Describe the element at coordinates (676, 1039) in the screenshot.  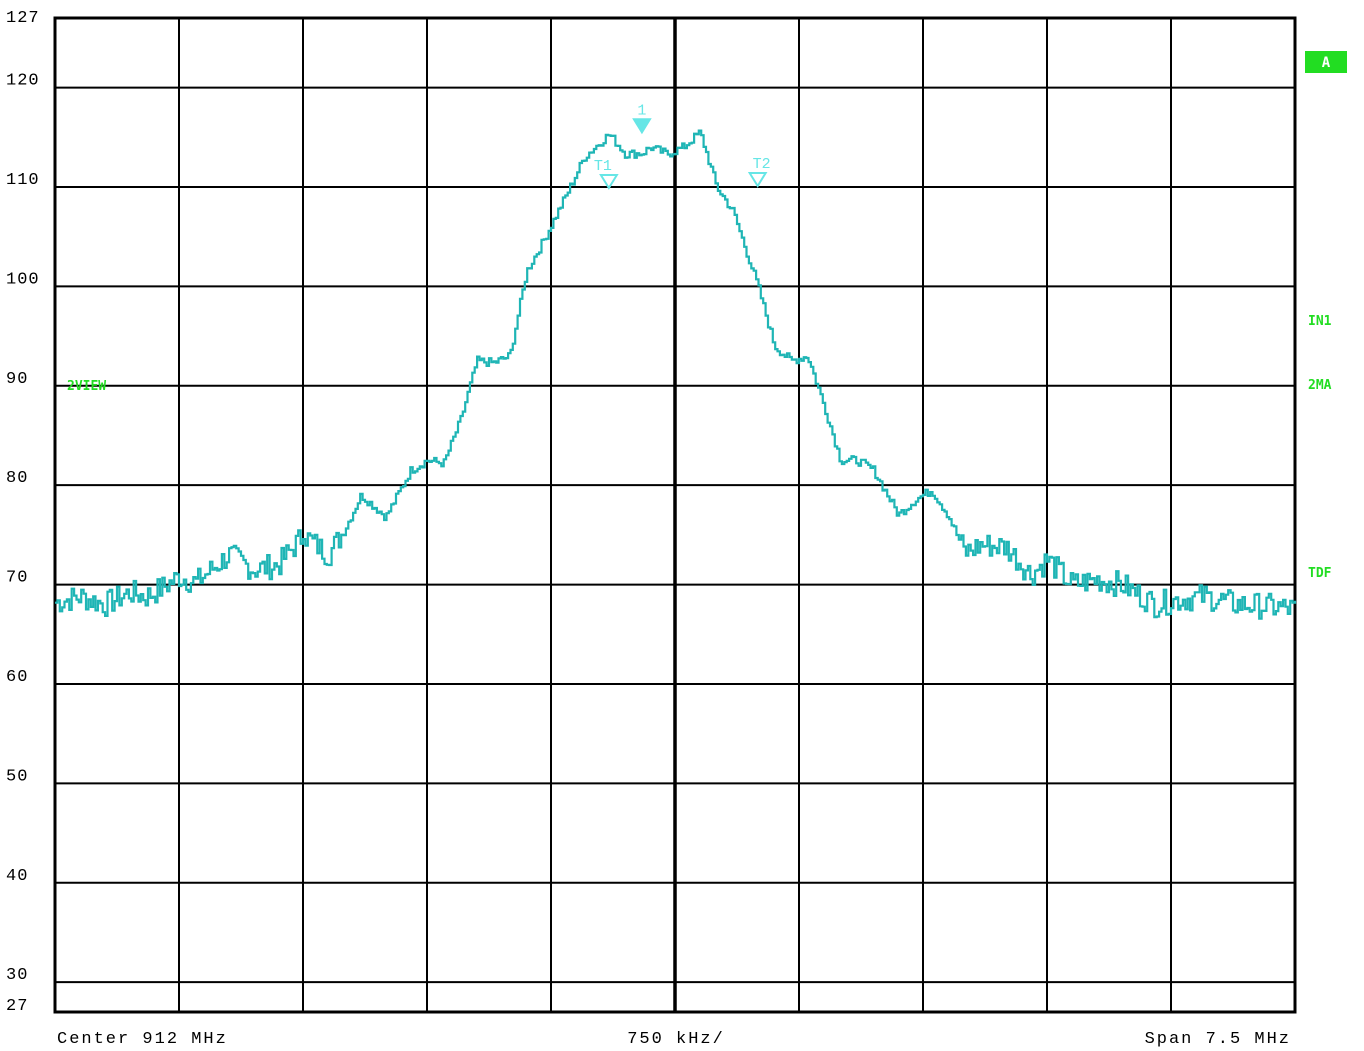
I see `footer-per-division: 750 kHz/` at that location.